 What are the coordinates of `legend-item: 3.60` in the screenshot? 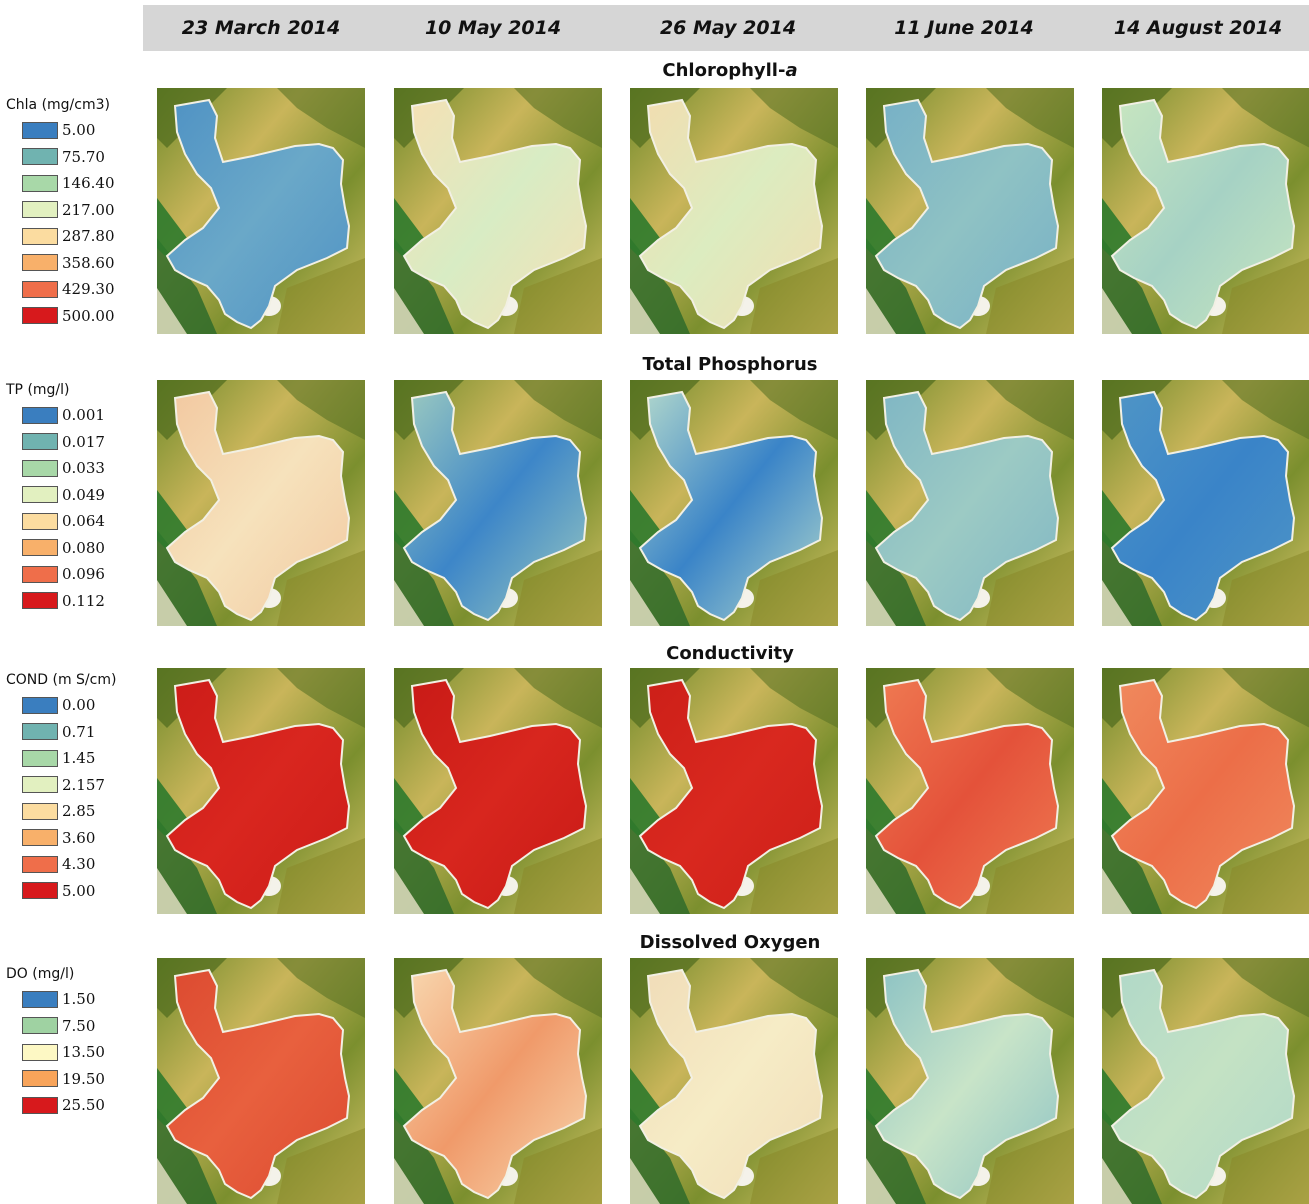 It's located at (76, 838).